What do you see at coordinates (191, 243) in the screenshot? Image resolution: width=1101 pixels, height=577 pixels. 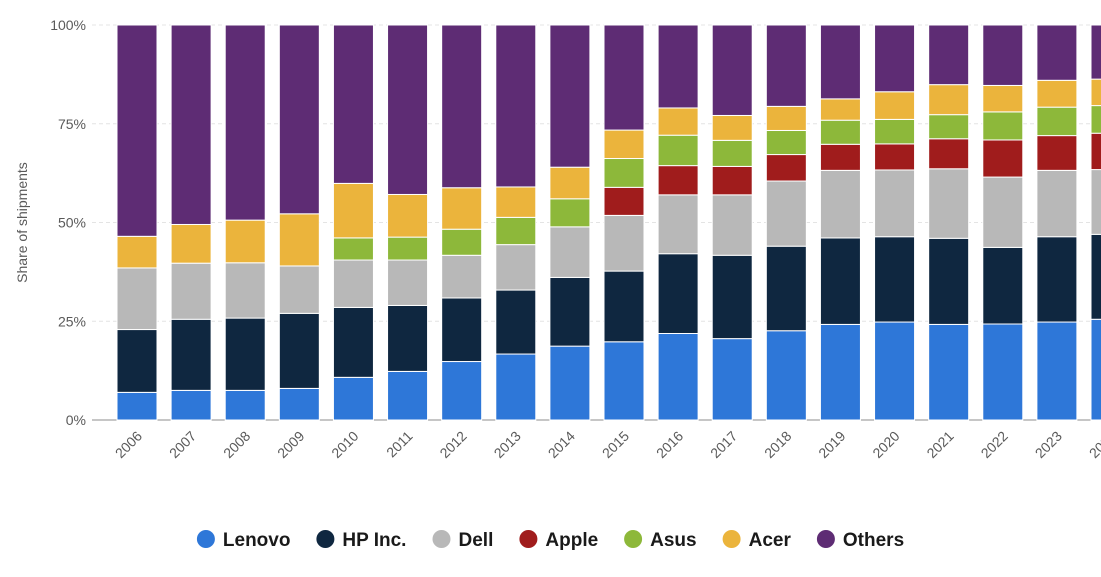 I see `bar-segment-acer-2007` at bounding box center [191, 243].